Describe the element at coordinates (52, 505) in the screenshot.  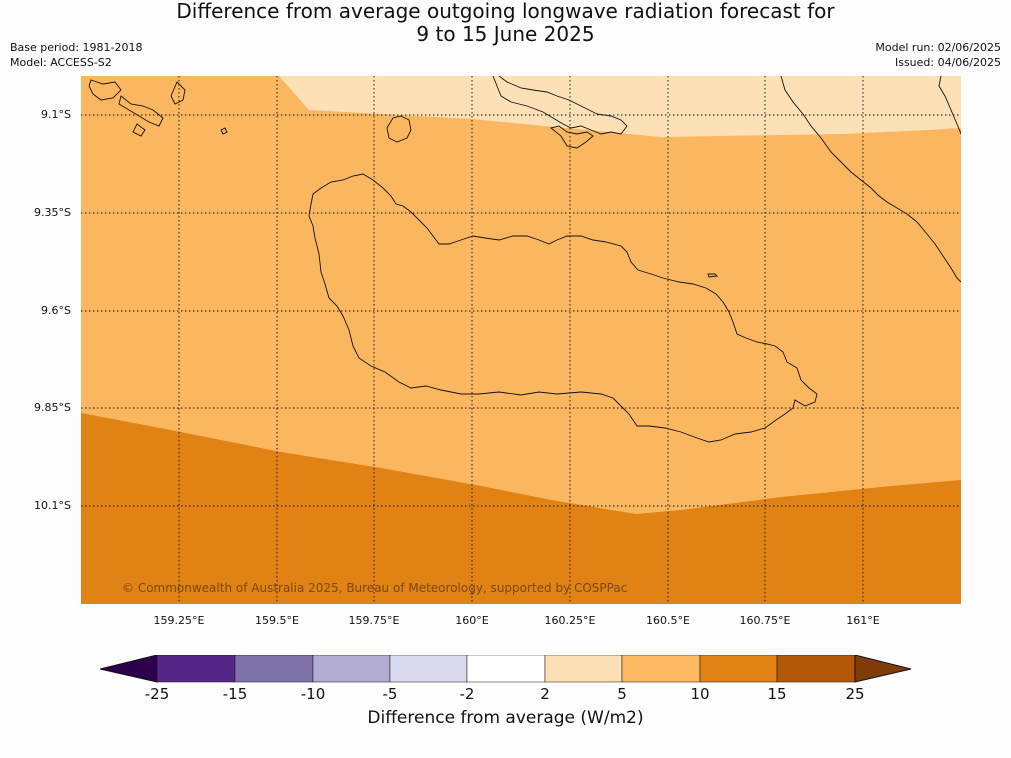
I see `lat-label-10-1: 10.1°S` at that location.